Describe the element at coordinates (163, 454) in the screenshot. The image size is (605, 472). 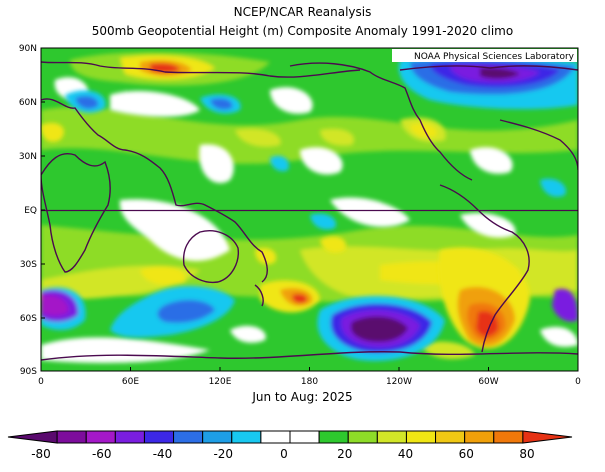
I see `colorbar-tick-label: -40` at that location.